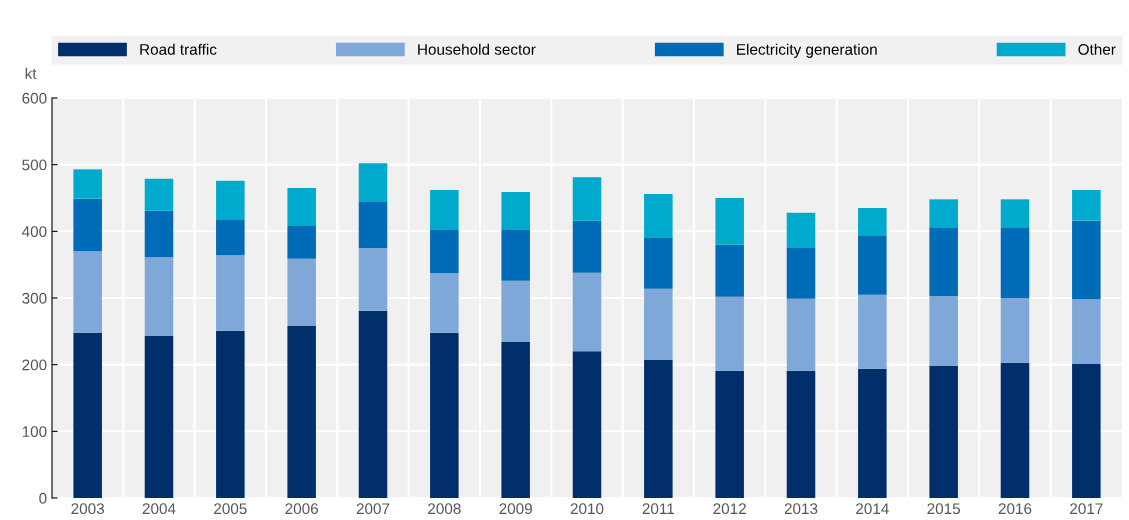 The image size is (1129, 520). Describe the element at coordinates (159, 509) in the screenshot. I see `x-tick-label: 2004` at that location.